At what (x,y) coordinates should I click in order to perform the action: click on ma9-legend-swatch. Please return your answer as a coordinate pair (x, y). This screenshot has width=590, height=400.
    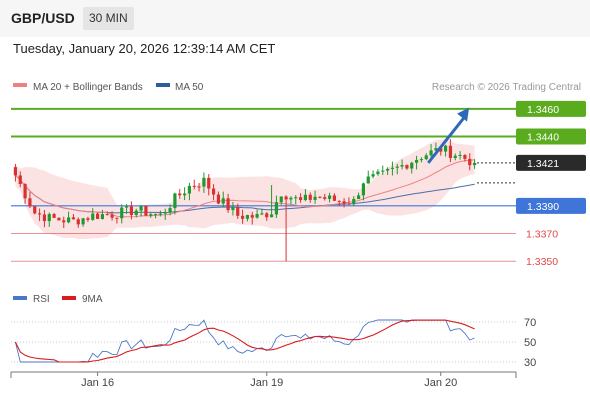
    Looking at the image, I should click on (69, 298).